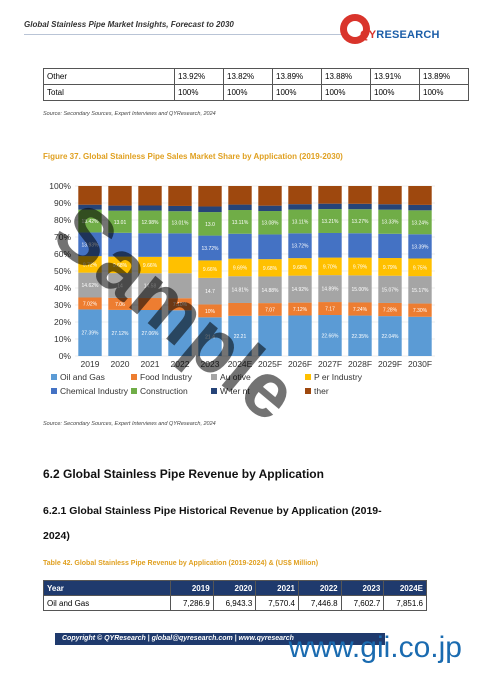 This screenshot has height=679, width=480. I want to click on y-tick-label: 20%, so click(62, 322).